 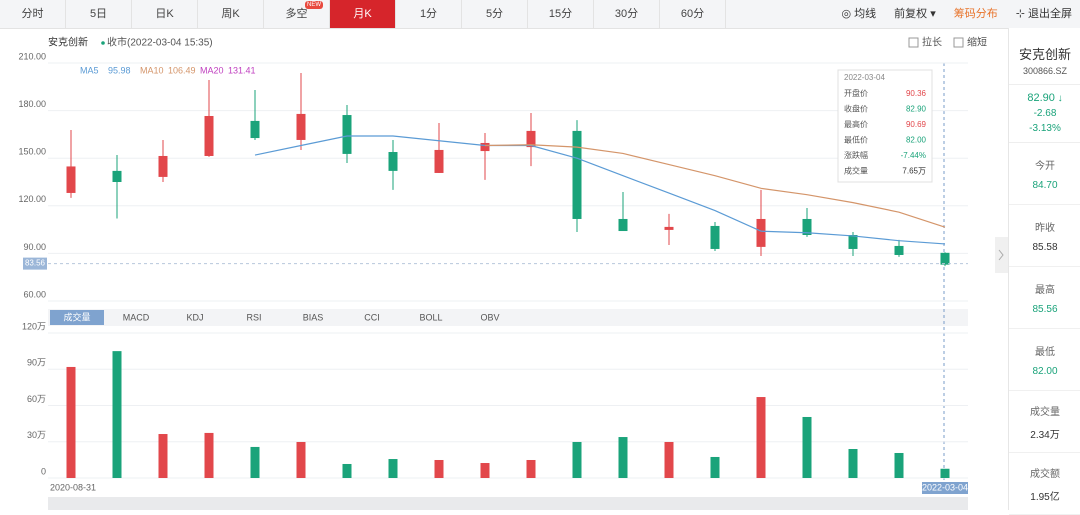 I want to click on shrink-icon, so click(x=958, y=42).